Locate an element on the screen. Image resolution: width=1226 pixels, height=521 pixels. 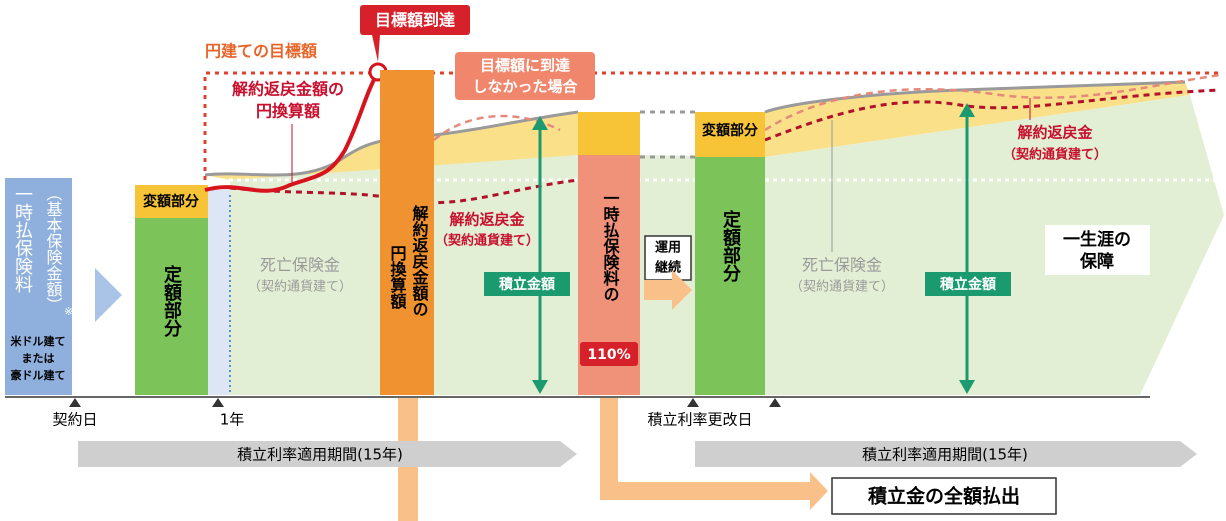
arrow is located at coordinates (108, 295).